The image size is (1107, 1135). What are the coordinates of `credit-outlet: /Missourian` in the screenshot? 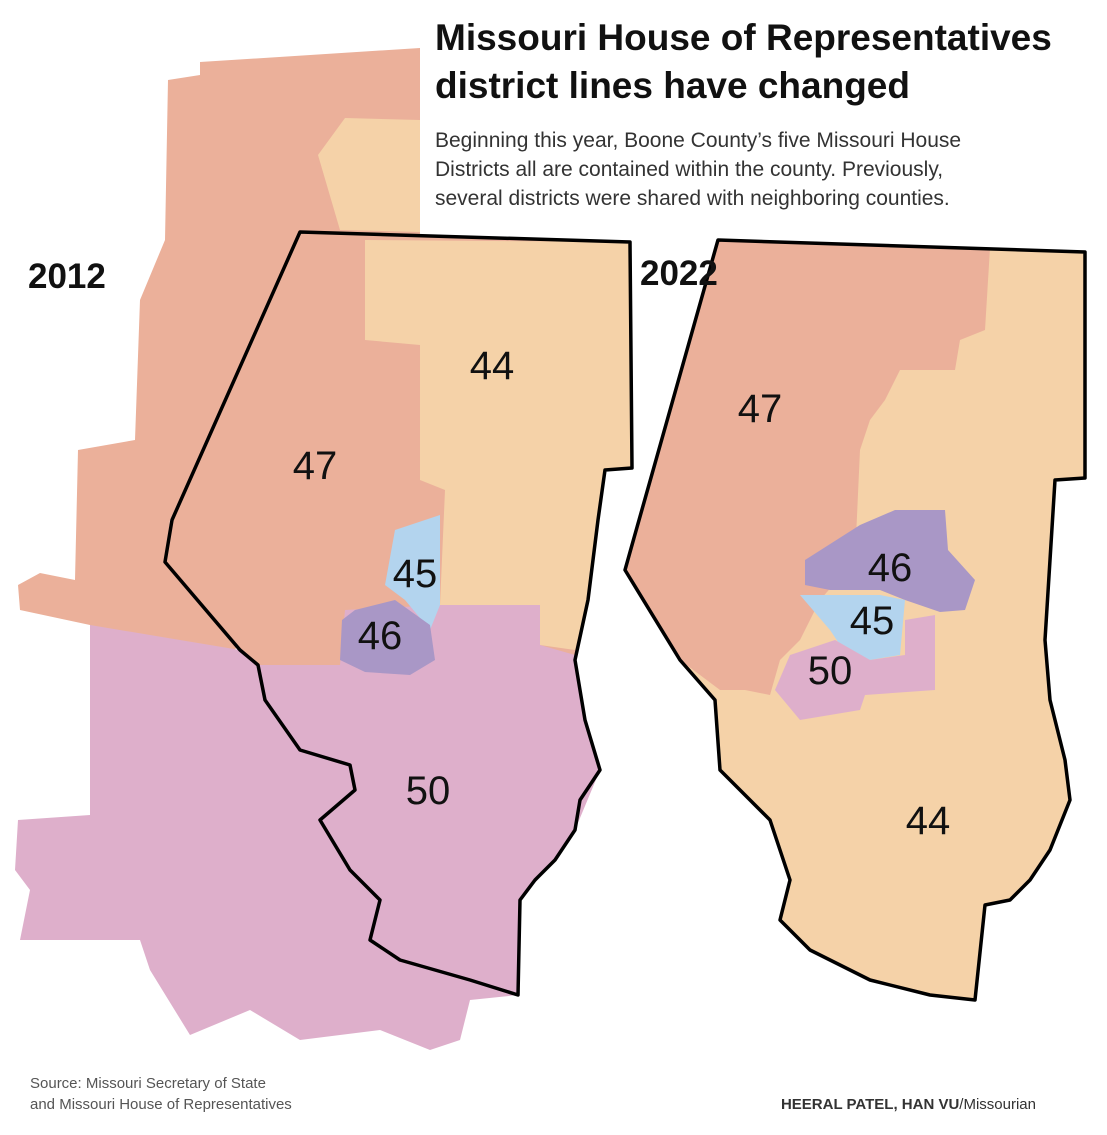 It's located at (997, 1104).